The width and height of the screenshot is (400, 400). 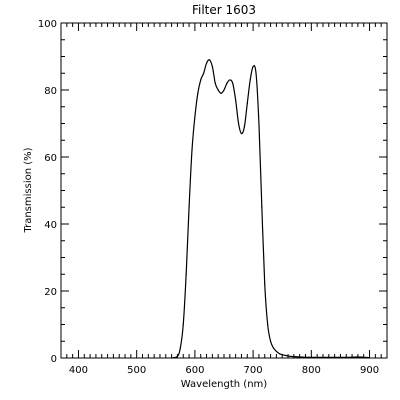 I want to click on y-tick-label: 100, so click(x=47, y=24).